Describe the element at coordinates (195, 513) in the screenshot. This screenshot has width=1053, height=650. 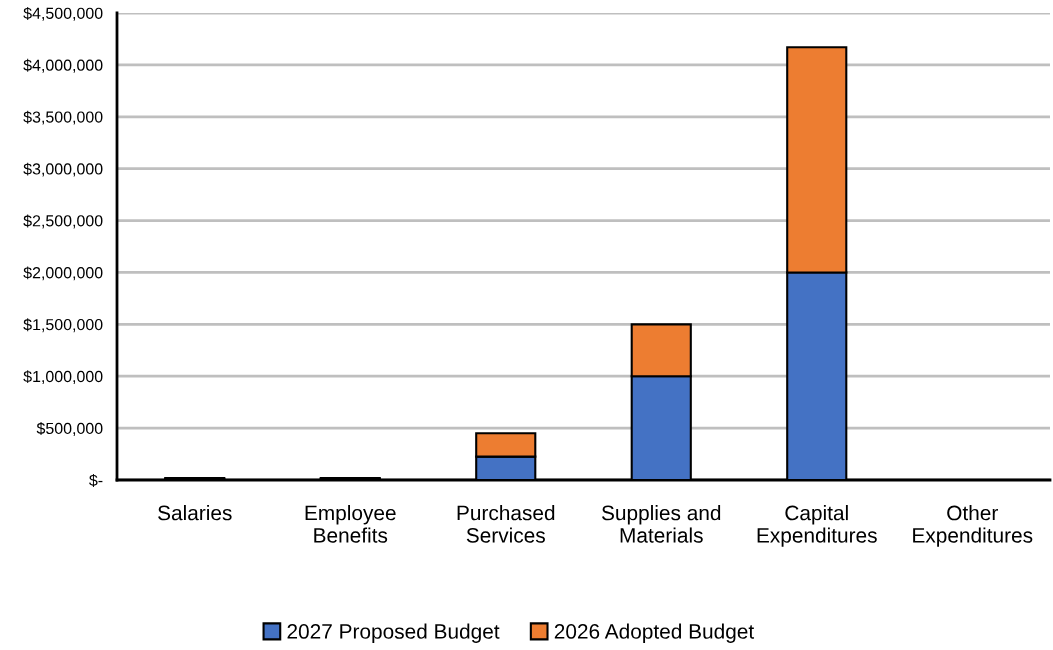
I see `x-tick-label: Salaries` at that location.